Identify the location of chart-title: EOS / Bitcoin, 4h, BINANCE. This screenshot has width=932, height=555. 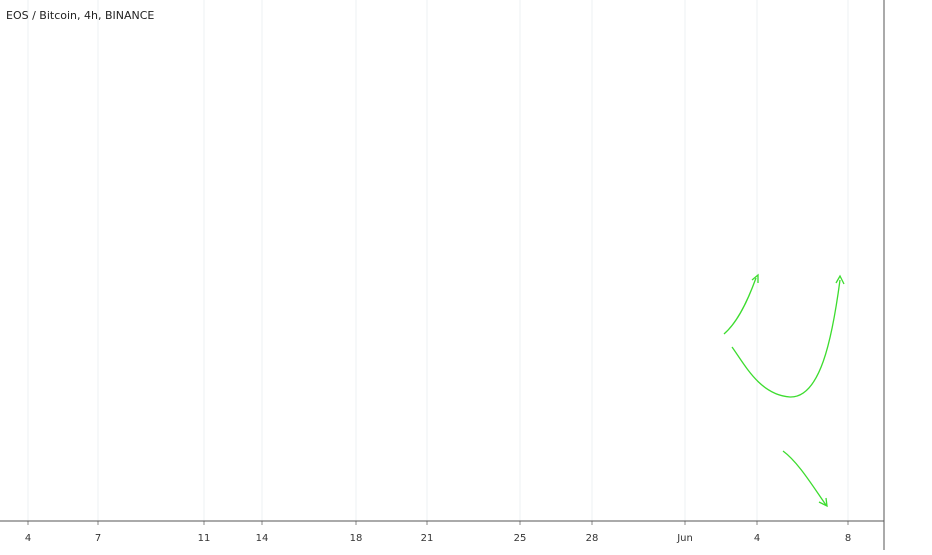
(80, 15).